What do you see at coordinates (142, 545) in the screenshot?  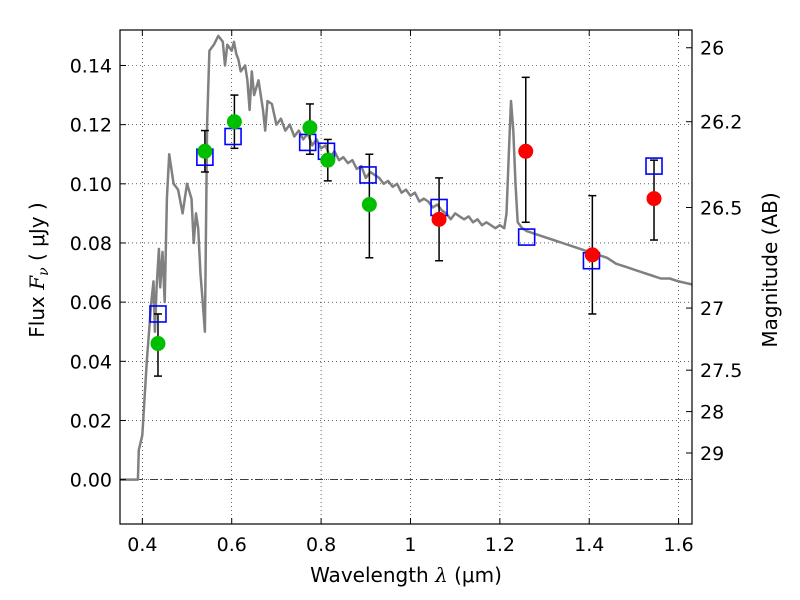 I see `x-tick-label: 0.4` at bounding box center [142, 545].